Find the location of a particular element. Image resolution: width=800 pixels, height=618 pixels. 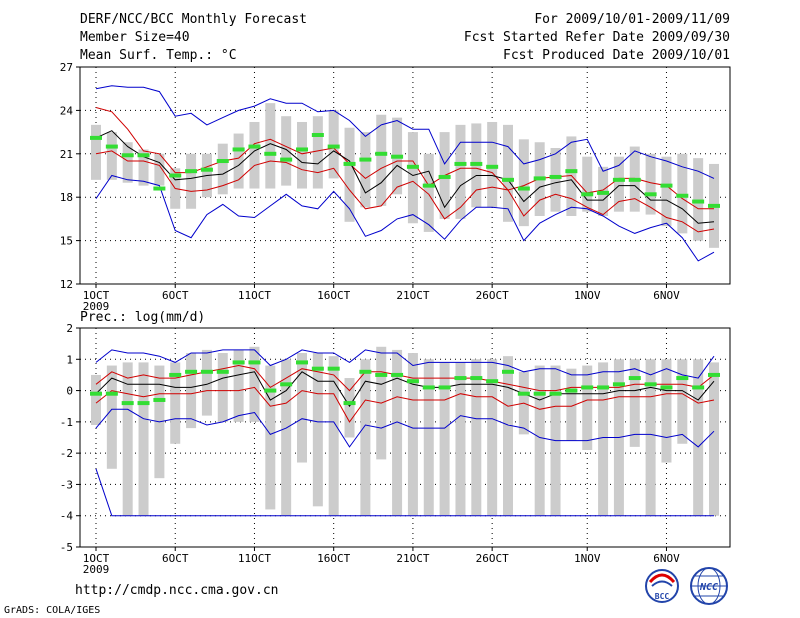

prec-ytick-label: -1 is located at coordinates (66, 422).